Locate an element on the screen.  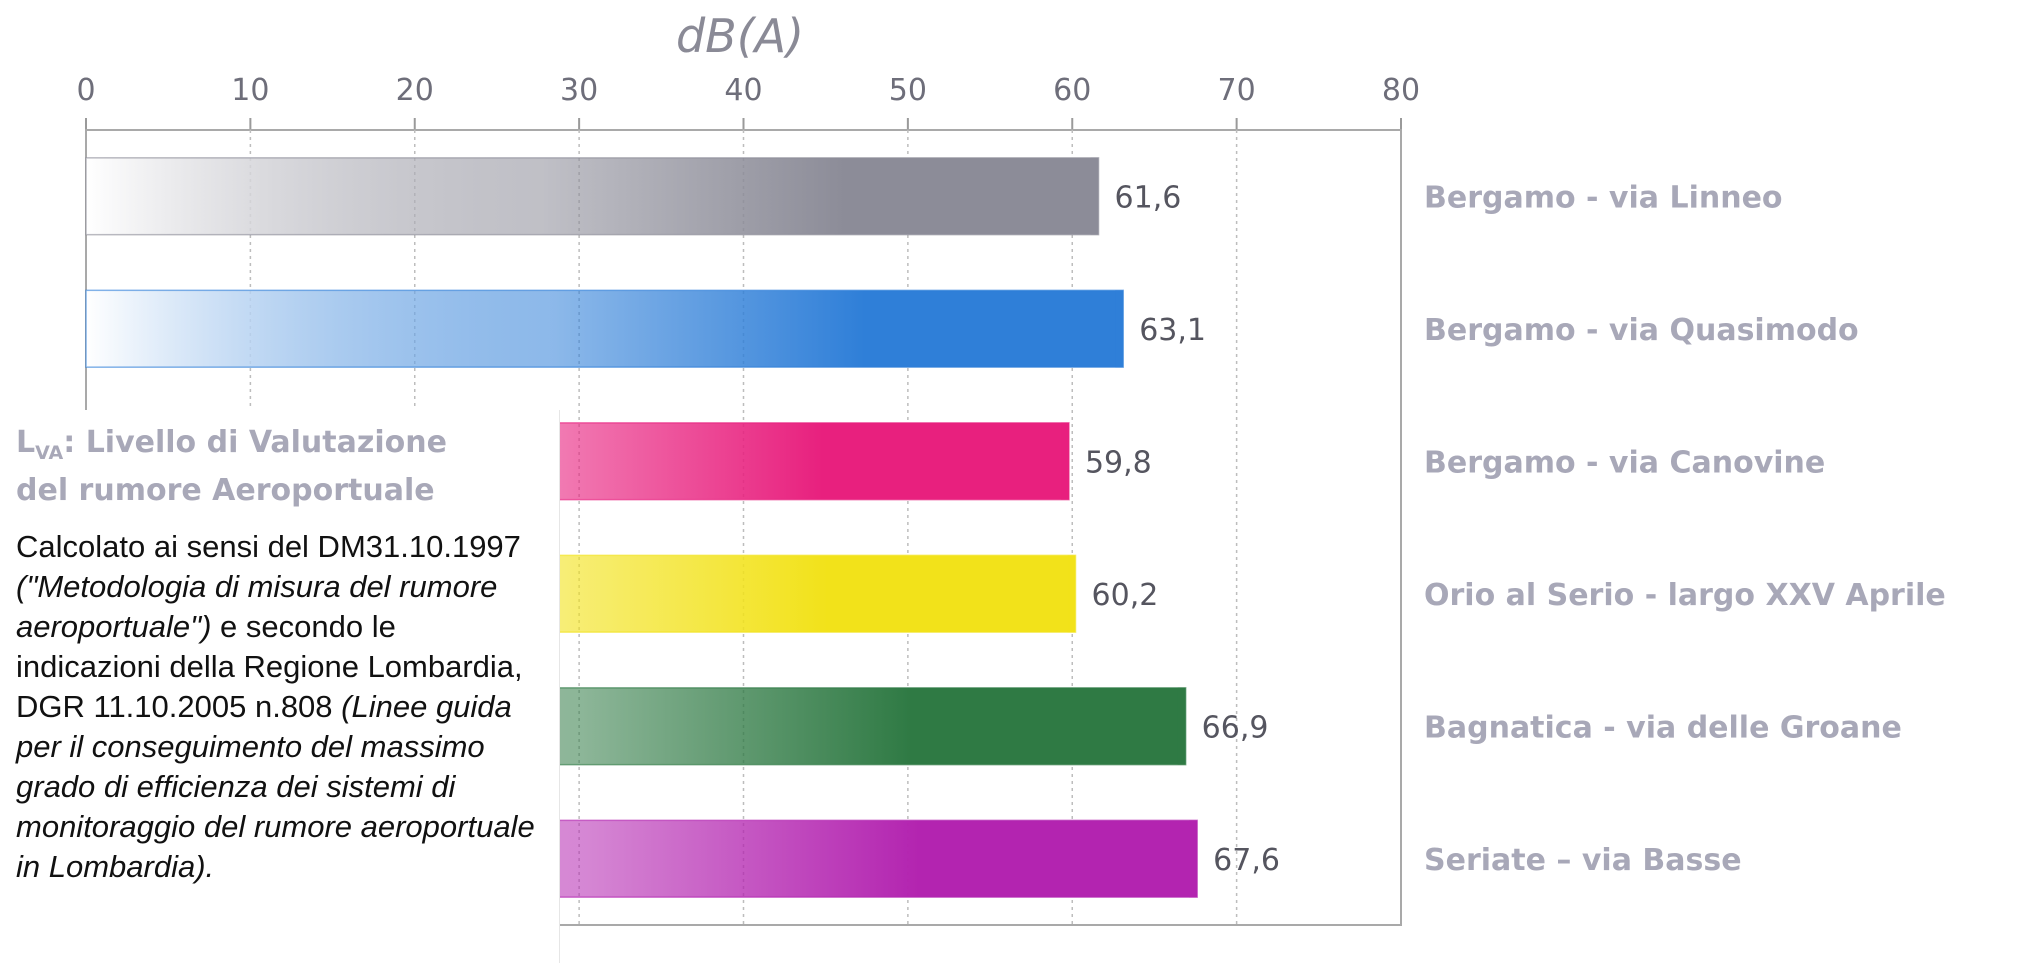
info-title-prefix: L is located at coordinates (26, 442).